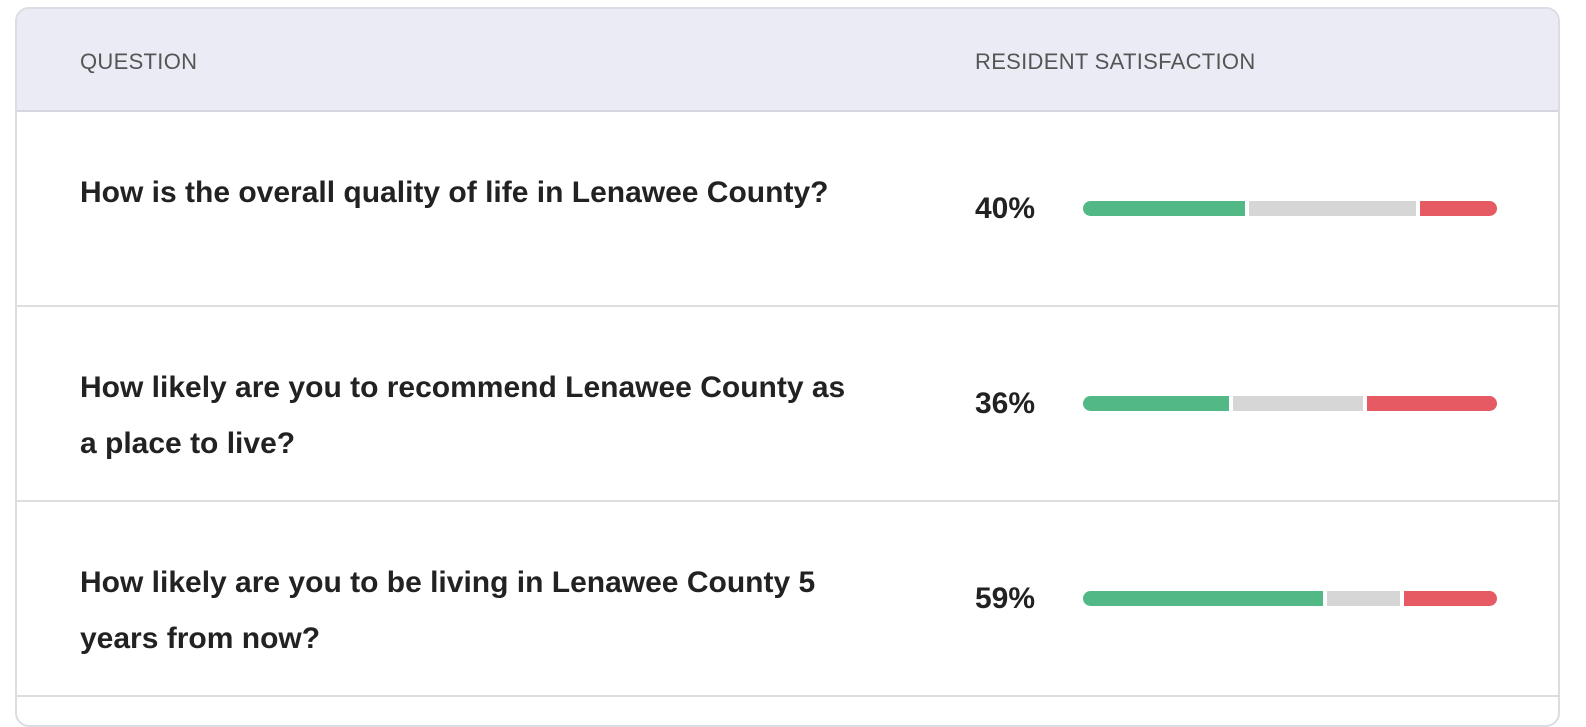  I want to click on satisfaction-label: 59%, so click(1005, 598).